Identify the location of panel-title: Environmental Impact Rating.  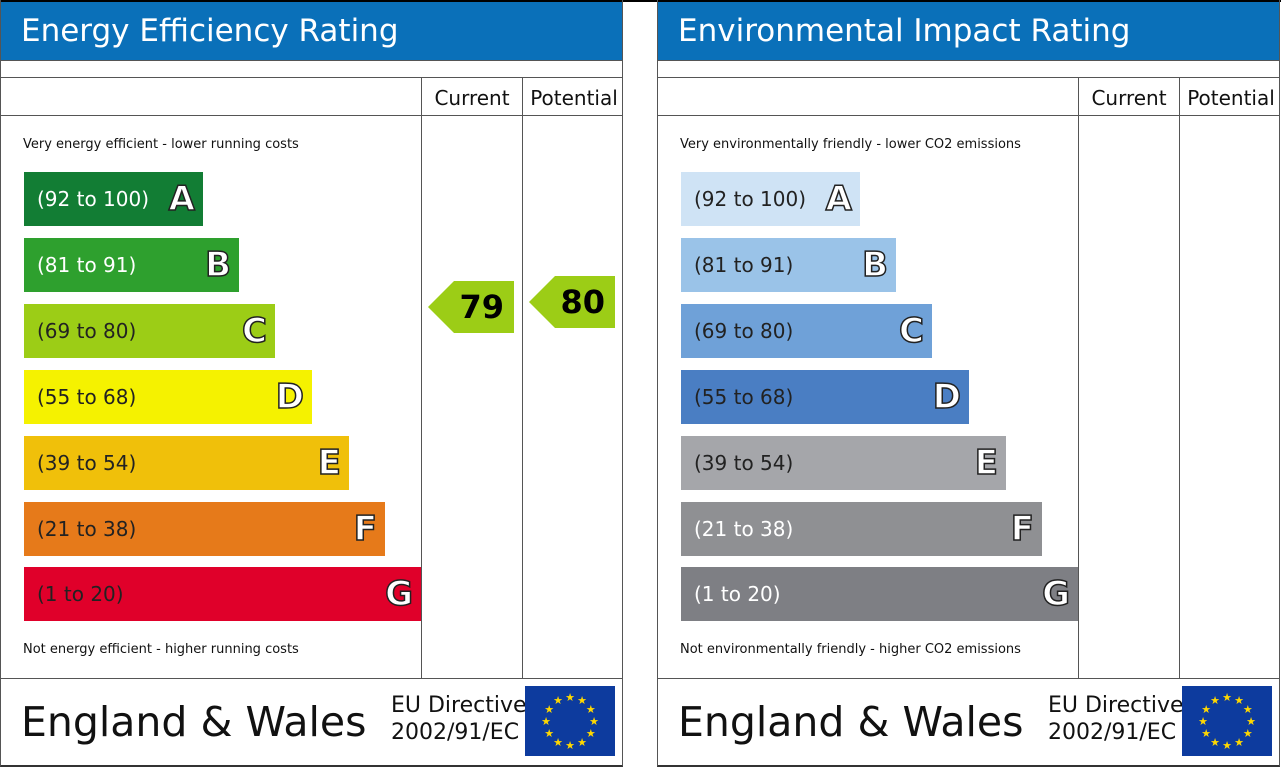
(968, 31).